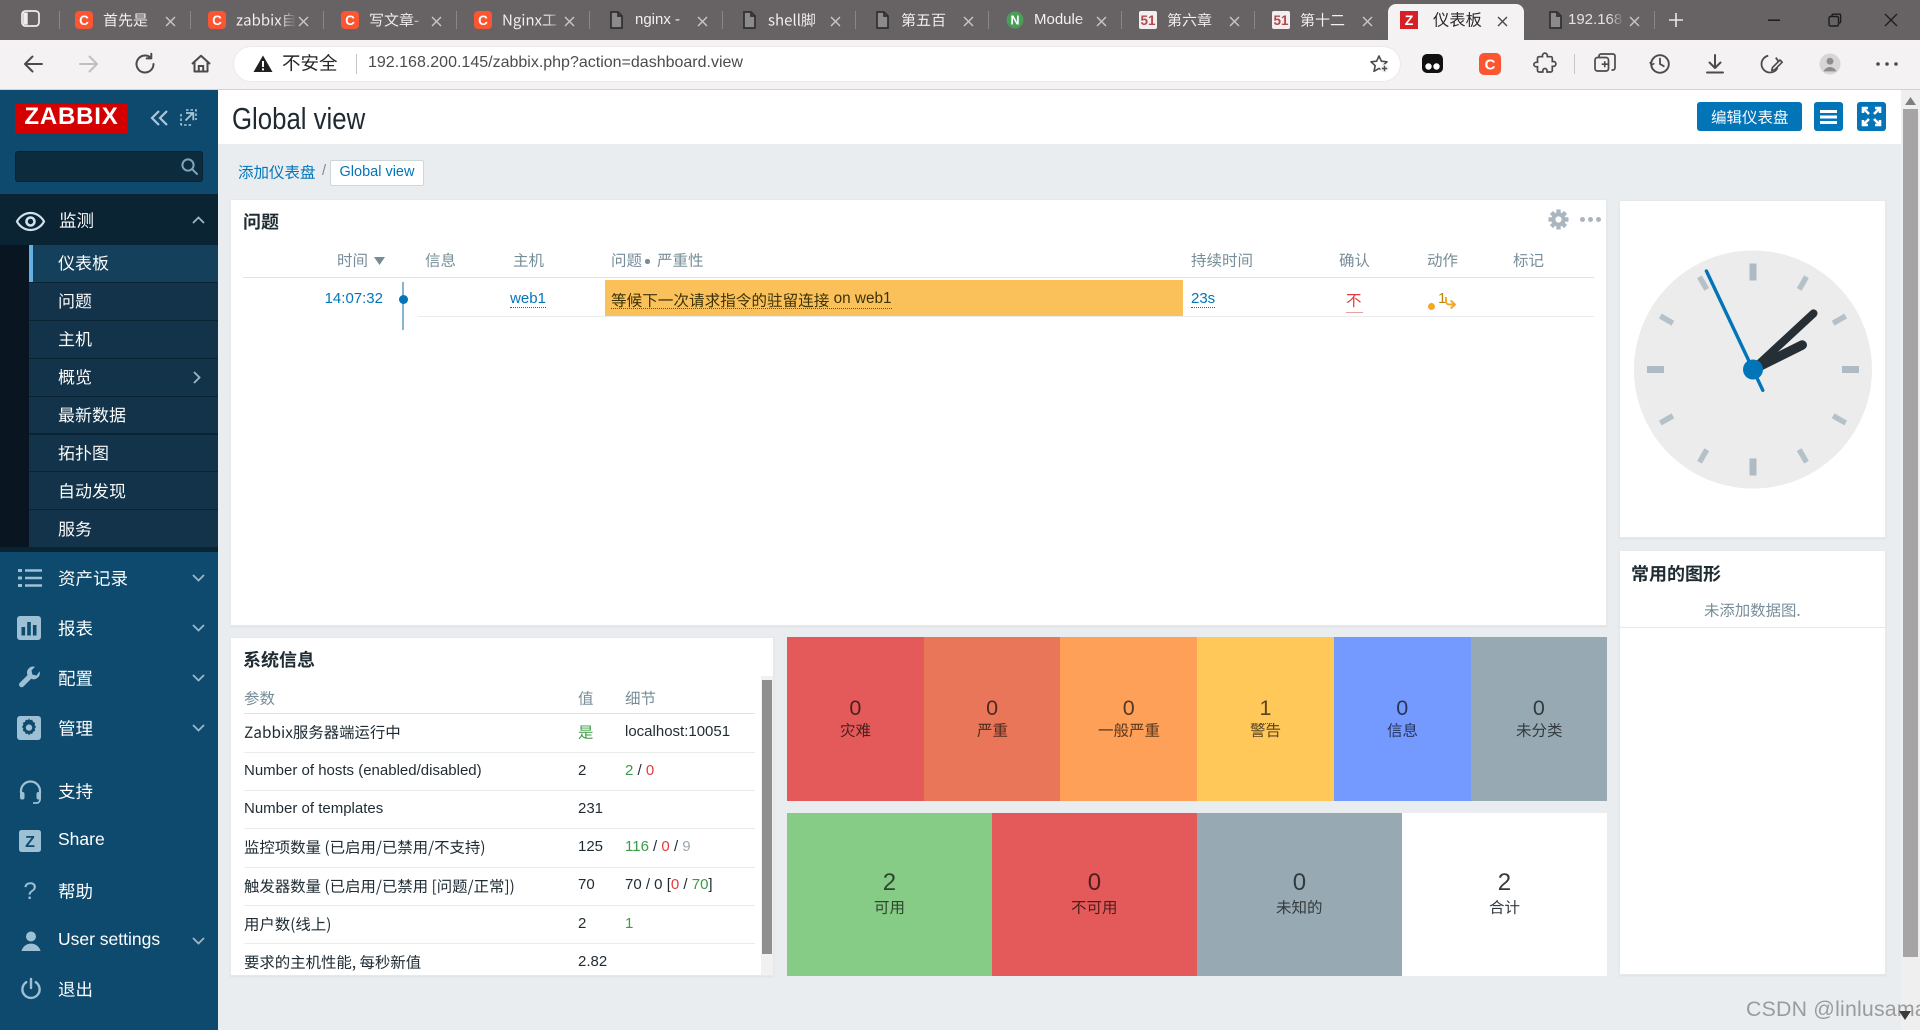 Image resolution: width=1920 pixels, height=1030 pixels. I want to click on svg-text: N, so click(1014, 21).